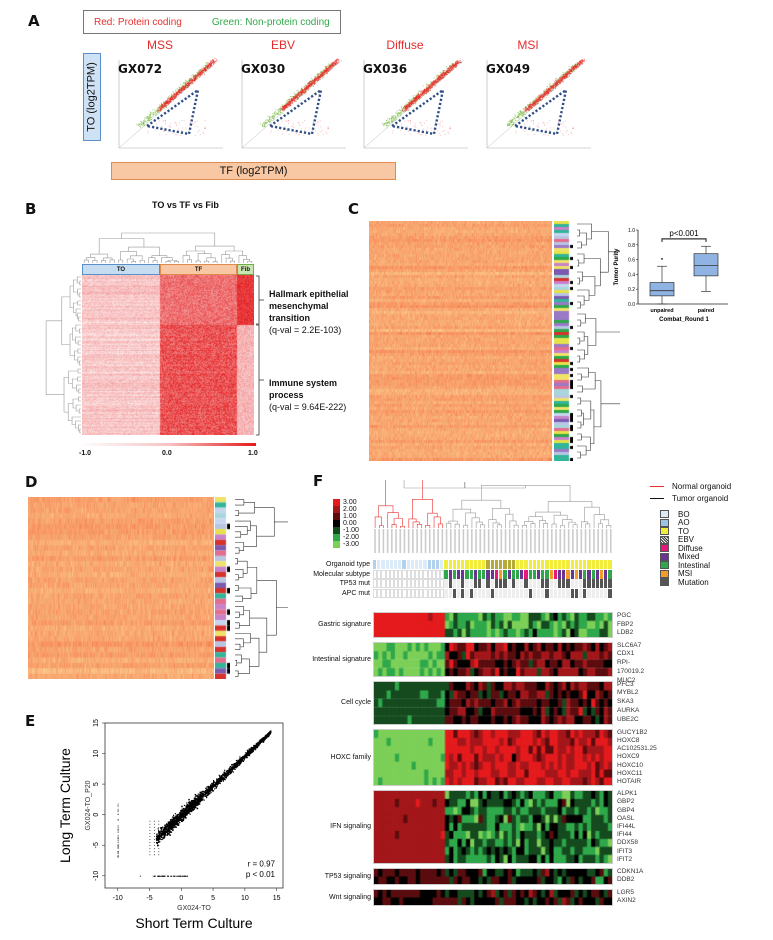  I want to click on x-tick-label: -5, so click(149, 898).